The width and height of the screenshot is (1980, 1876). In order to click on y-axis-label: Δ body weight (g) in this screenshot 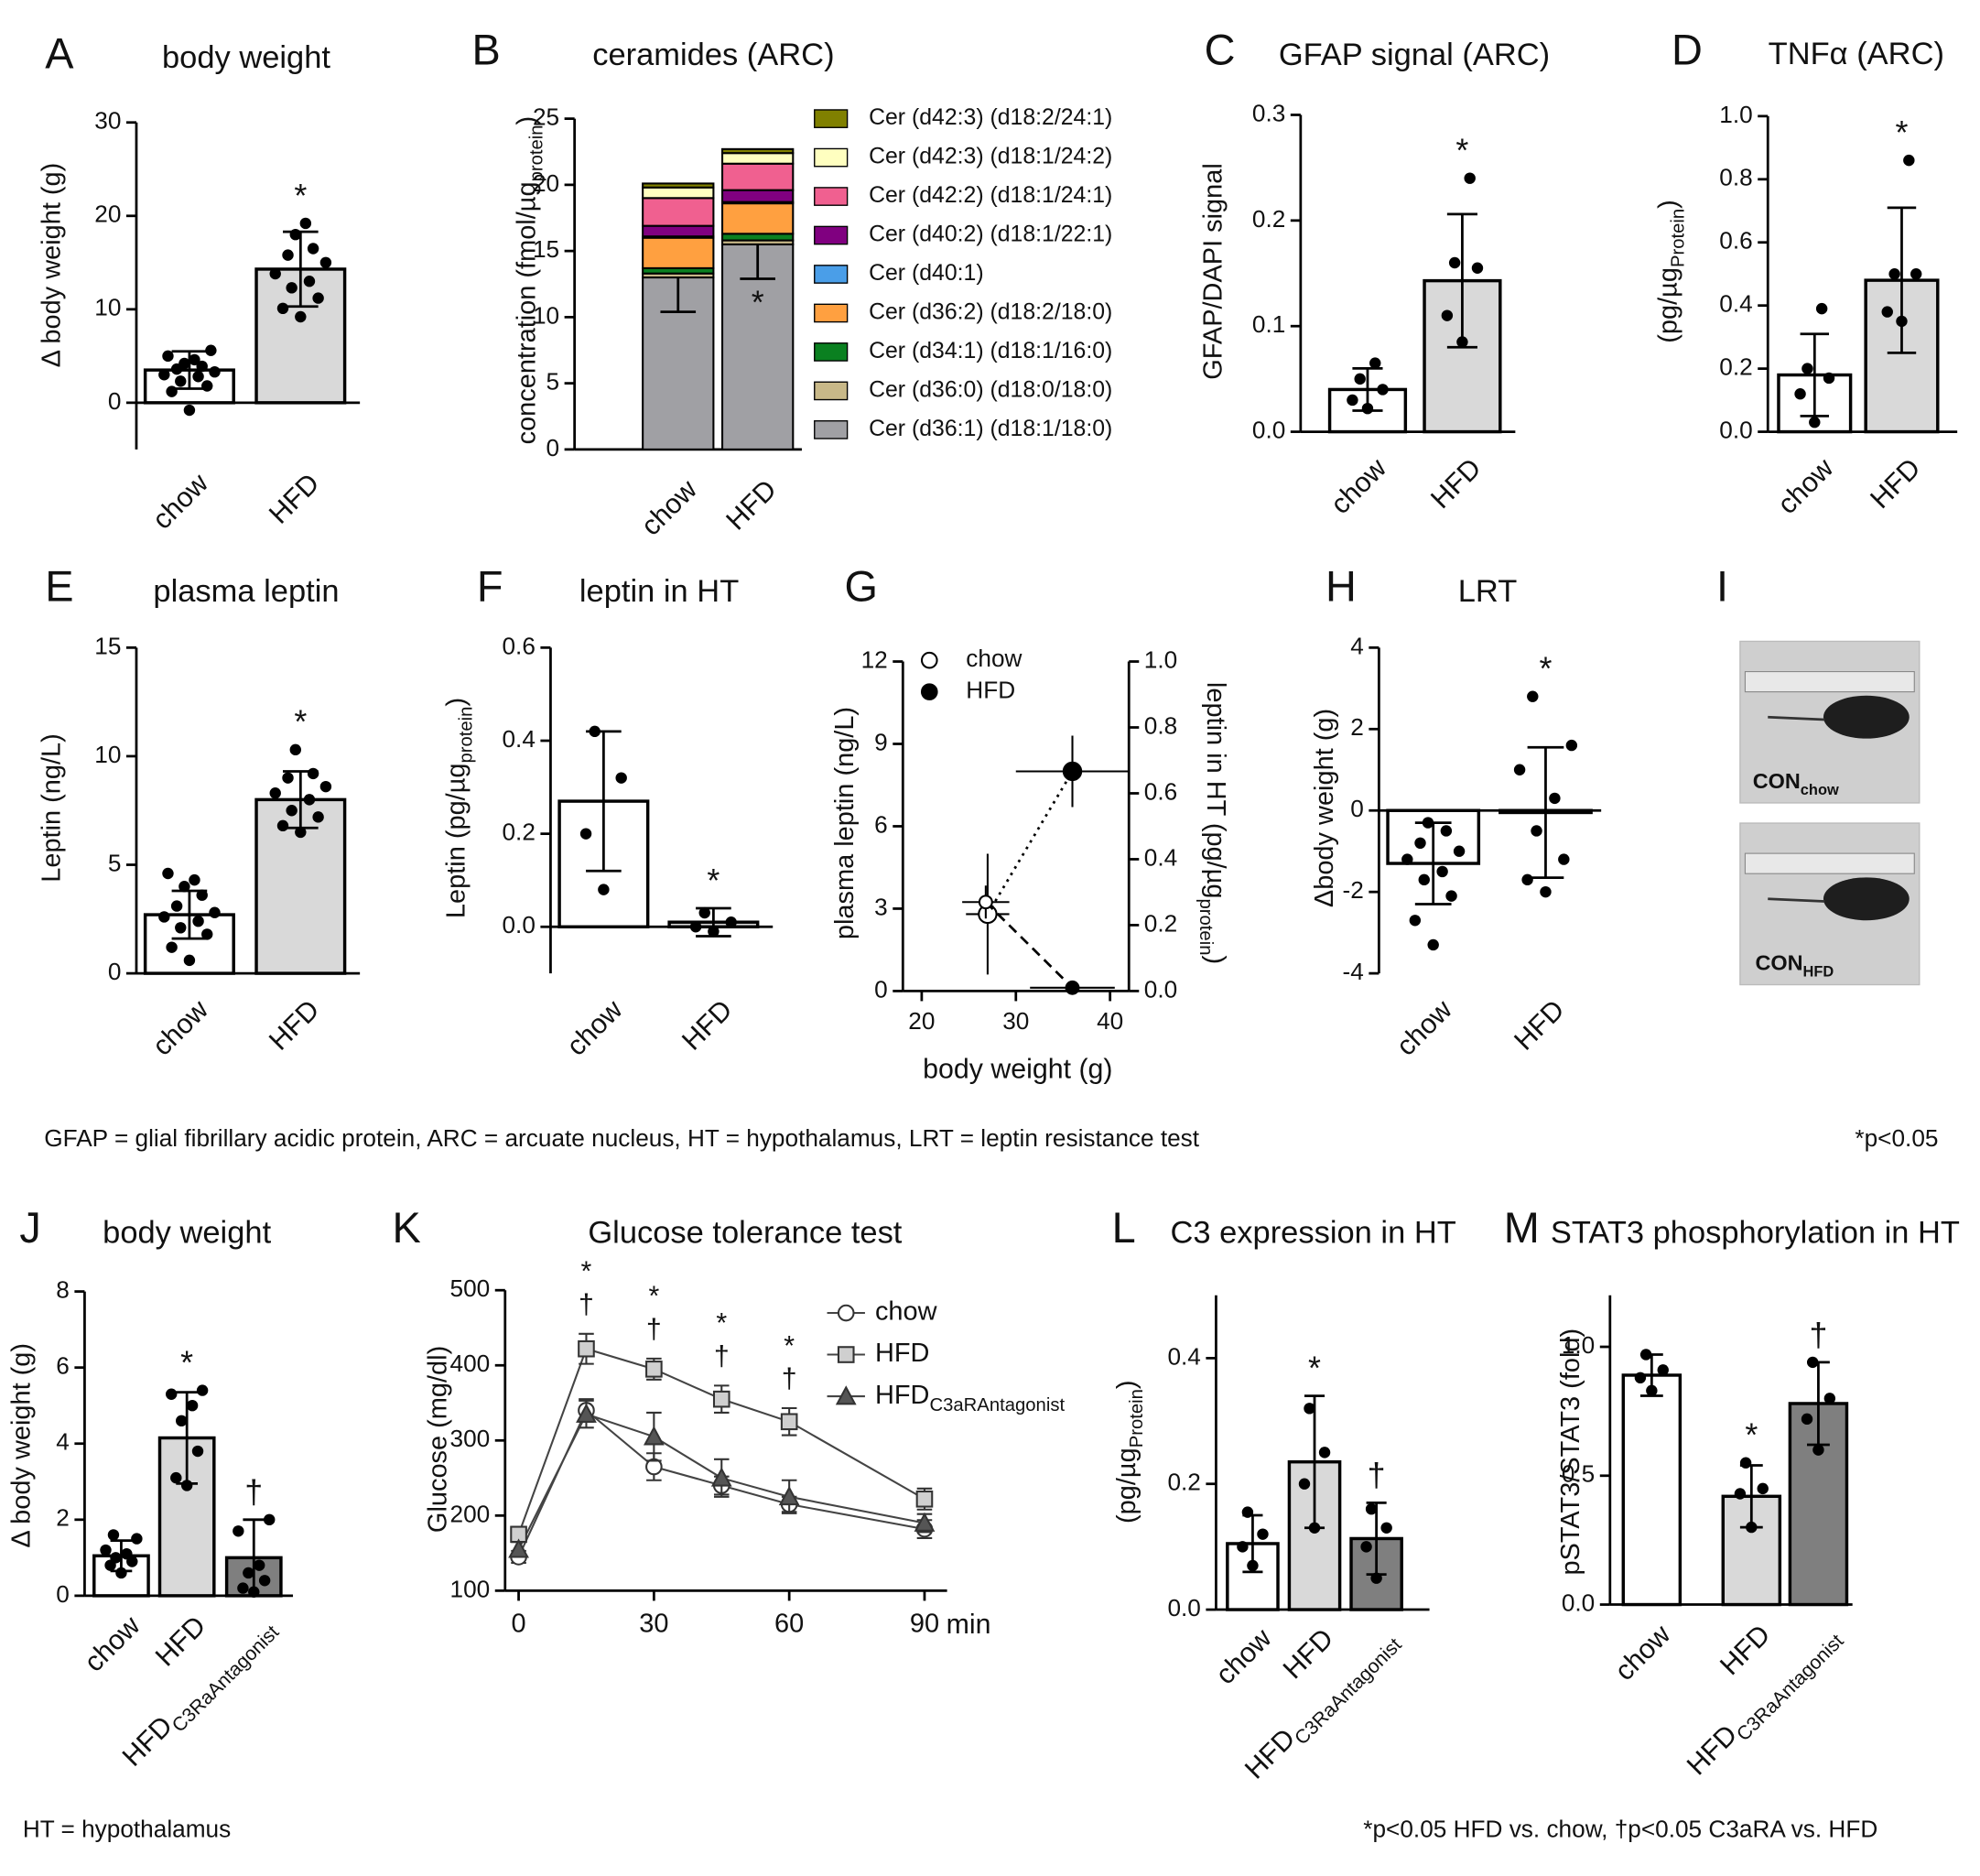, I will do `click(21, 1445)`.